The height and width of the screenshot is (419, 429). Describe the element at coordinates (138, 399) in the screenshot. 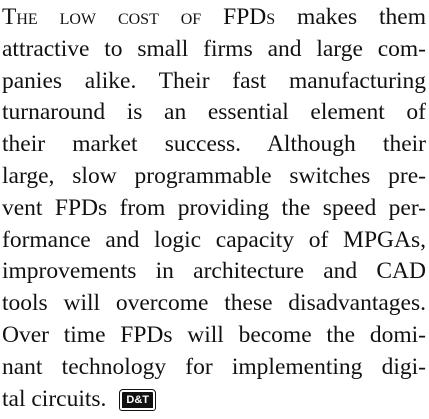

I see `logo: D&T` at that location.